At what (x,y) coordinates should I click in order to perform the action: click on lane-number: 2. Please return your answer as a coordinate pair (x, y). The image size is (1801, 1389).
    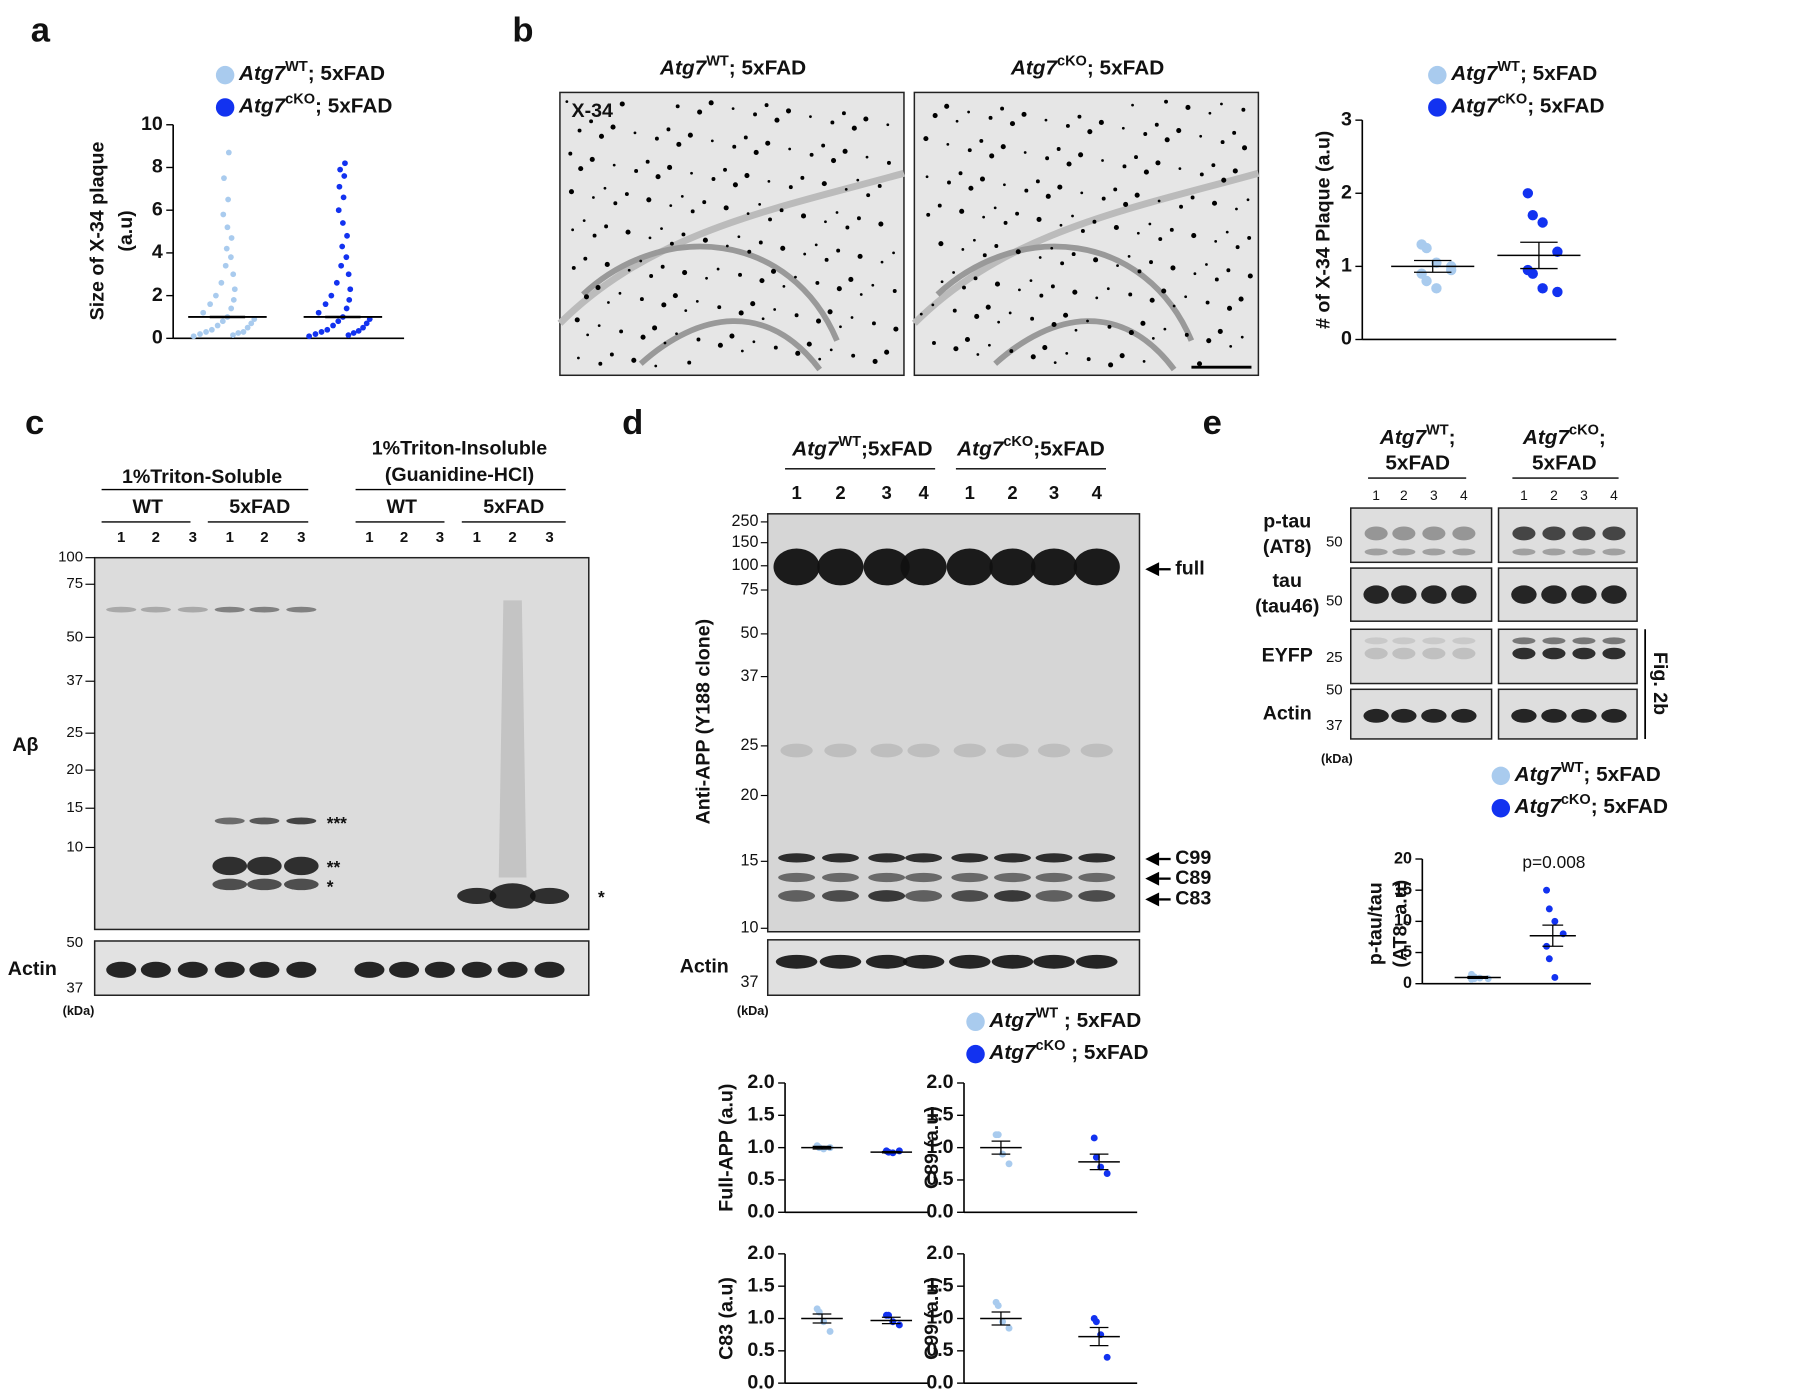
    Looking at the image, I should click on (404, 537).